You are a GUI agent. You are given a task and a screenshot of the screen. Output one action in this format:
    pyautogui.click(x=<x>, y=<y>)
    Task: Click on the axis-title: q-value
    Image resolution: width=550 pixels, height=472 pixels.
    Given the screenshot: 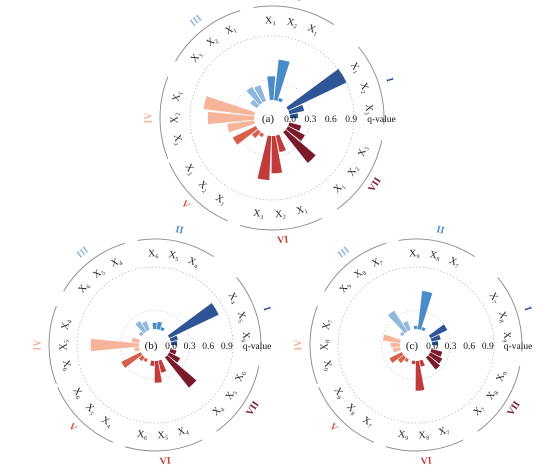 What is the action you would take?
    pyautogui.click(x=381, y=120)
    